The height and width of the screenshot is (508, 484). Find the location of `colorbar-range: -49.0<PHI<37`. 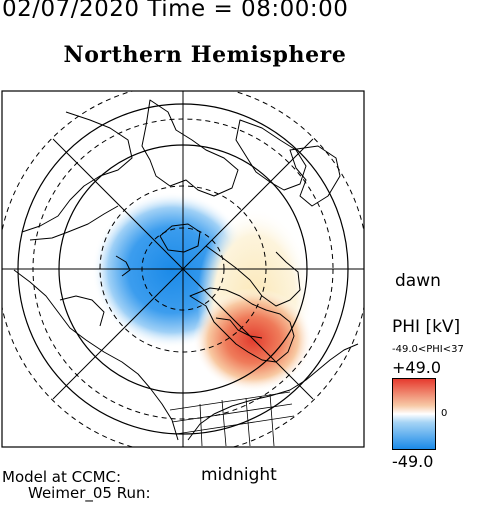

colorbar-range: -49.0<PHI<37 is located at coordinates (428, 349).